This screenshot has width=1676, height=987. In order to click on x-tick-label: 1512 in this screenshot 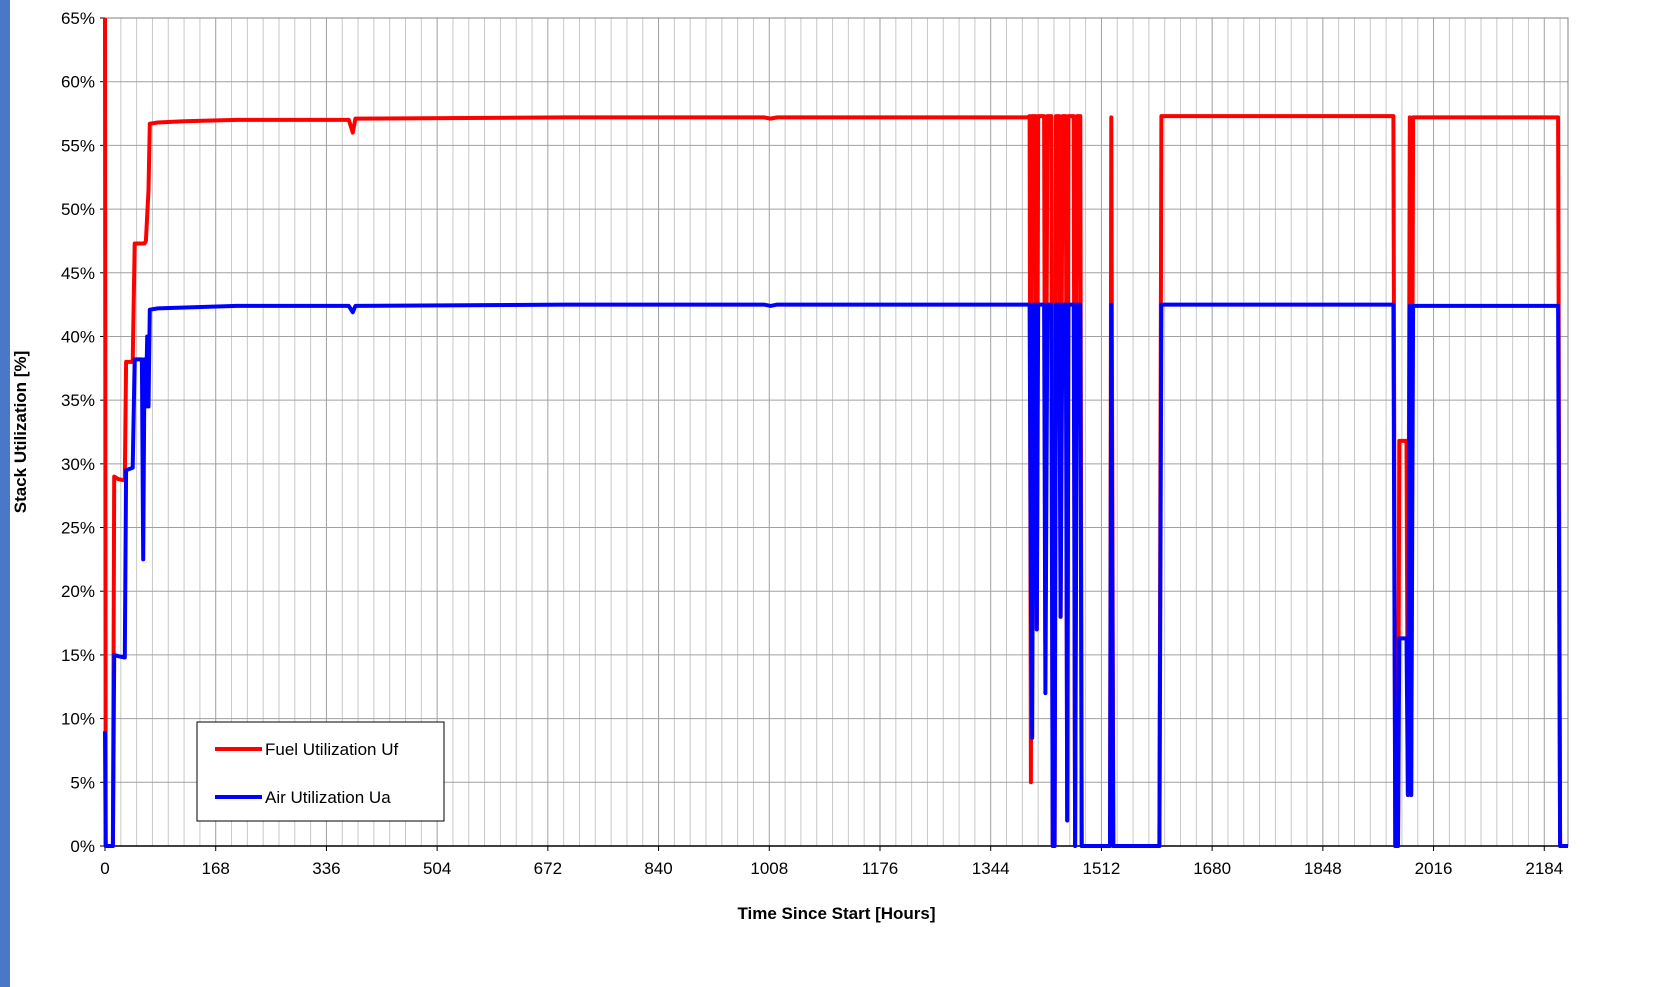, I will do `click(1102, 868)`.